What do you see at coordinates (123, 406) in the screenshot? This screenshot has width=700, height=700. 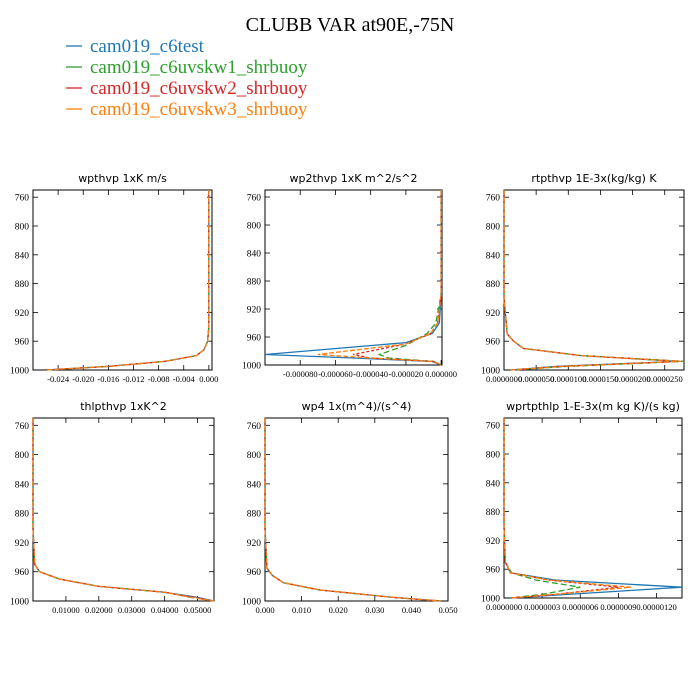 I see `panel-4-title: thlpthvp 1xK^2` at bounding box center [123, 406].